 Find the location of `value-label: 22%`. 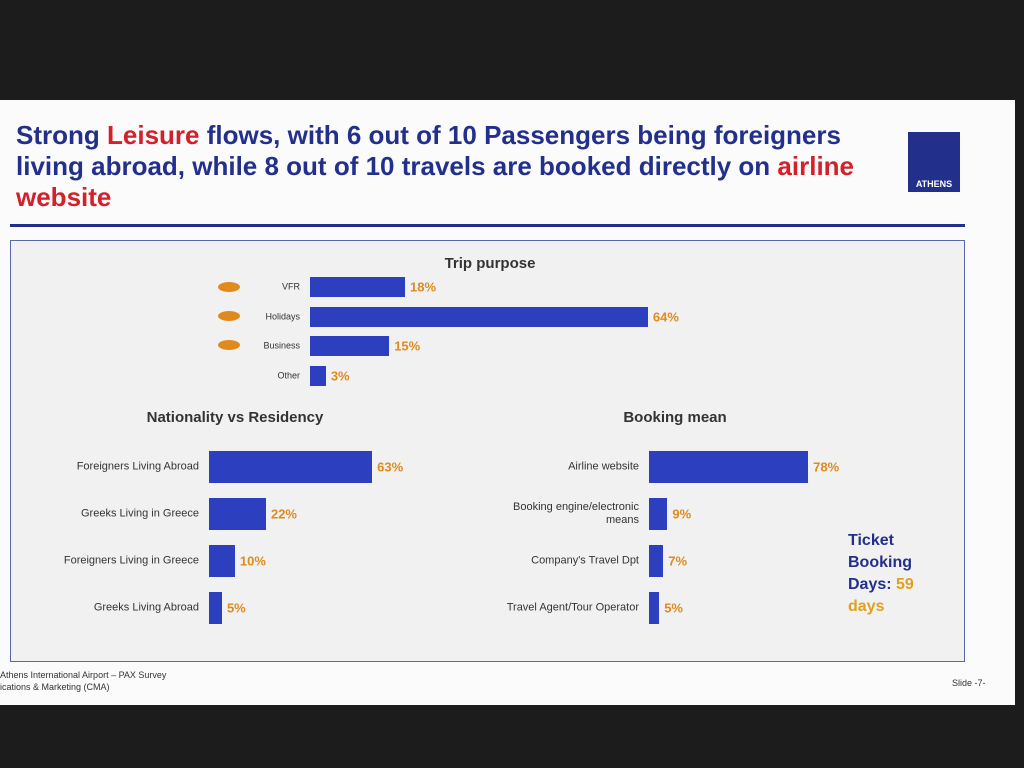

value-label: 22% is located at coordinates (283, 514).